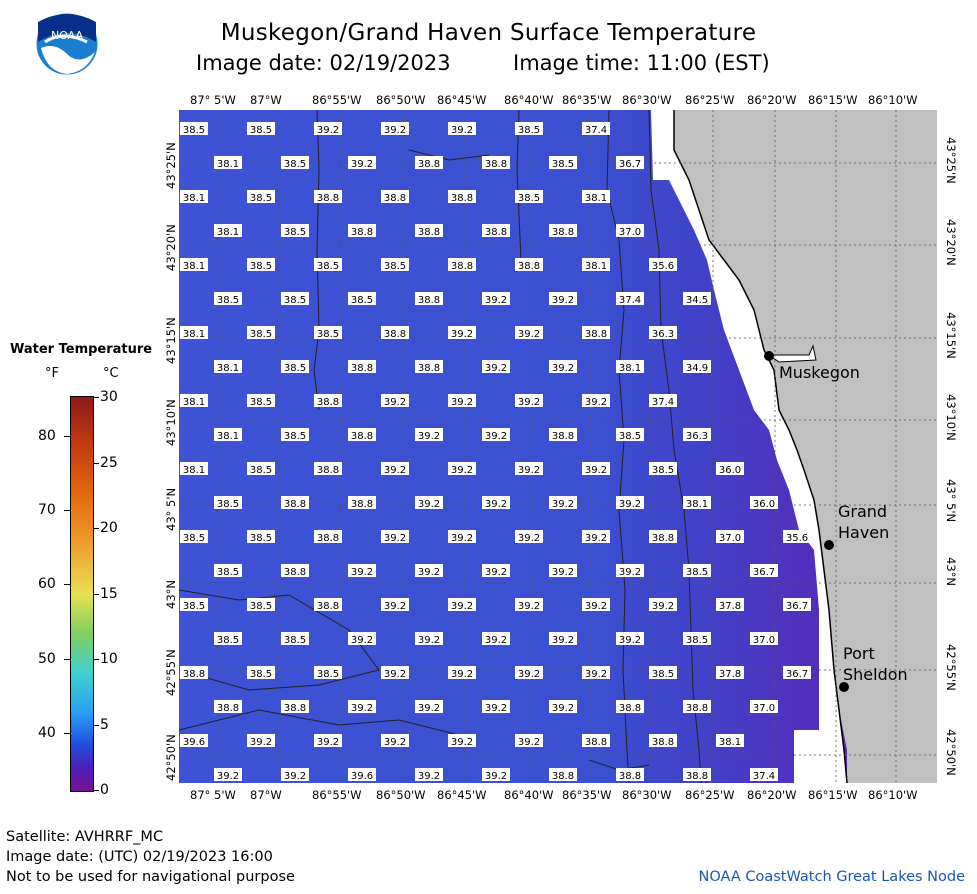  What do you see at coordinates (362, 776) in the screenshot?
I see `temperature-value: 39.6` at bounding box center [362, 776].